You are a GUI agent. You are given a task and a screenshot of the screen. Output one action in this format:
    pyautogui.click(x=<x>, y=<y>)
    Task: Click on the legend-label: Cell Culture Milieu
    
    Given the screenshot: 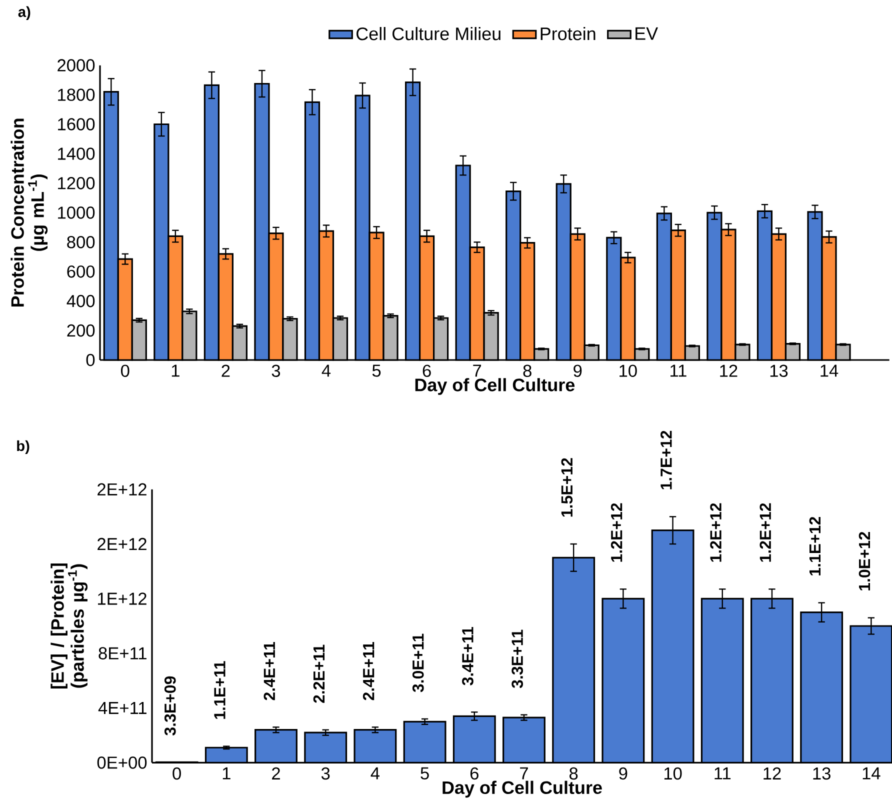 What is the action you would take?
    pyautogui.click(x=428, y=33)
    